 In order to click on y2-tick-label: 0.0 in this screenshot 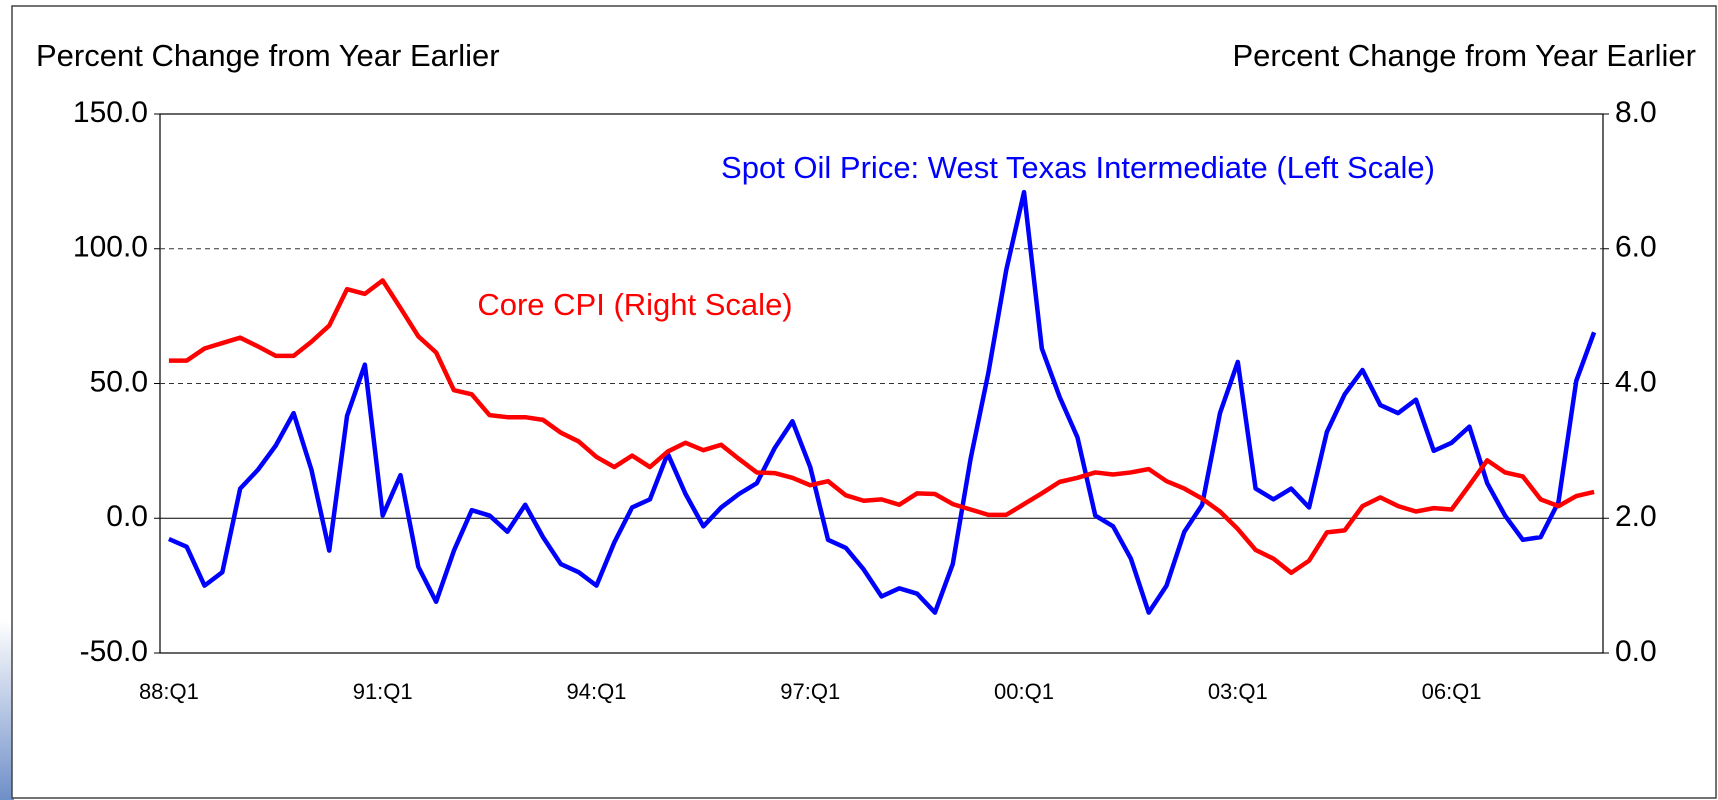, I will do `click(1636, 651)`.